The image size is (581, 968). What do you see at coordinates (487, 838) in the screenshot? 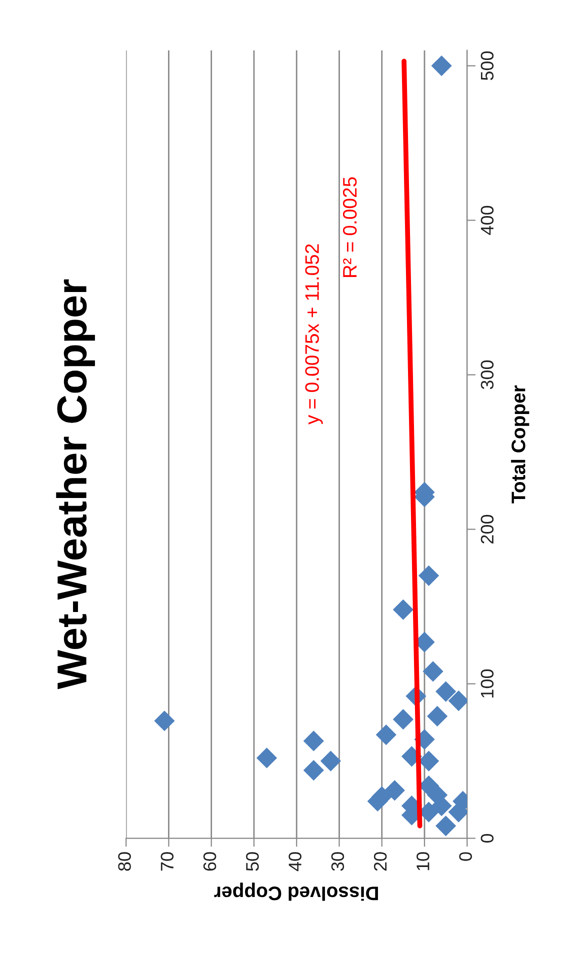
I see `y-tick-label: 0` at bounding box center [487, 838].